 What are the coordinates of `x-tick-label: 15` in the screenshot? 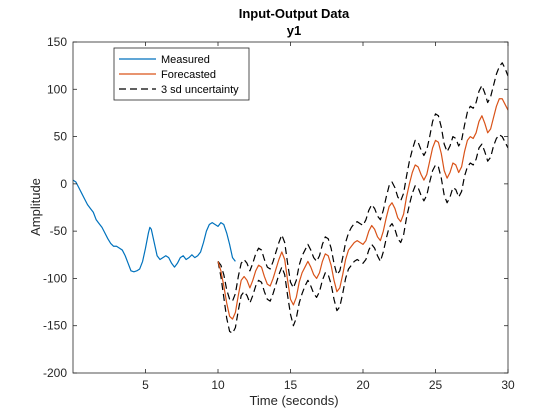 It's located at (291, 385).